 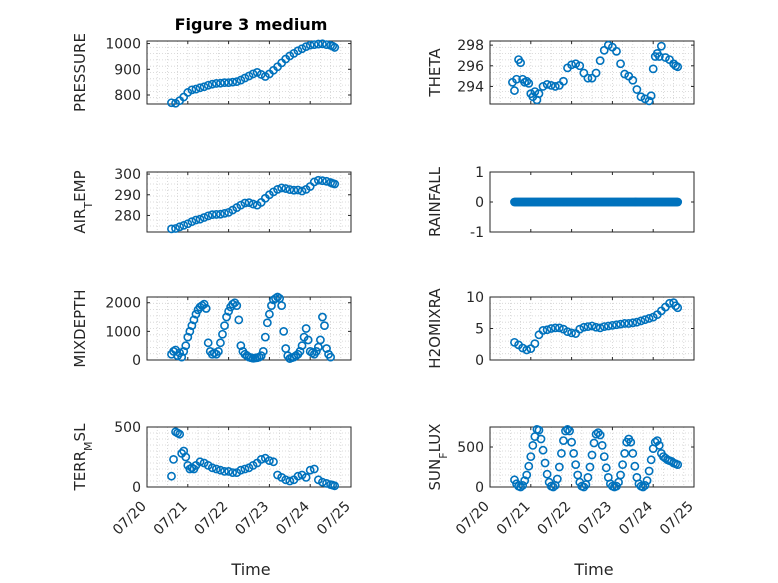 What do you see at coordinates (479, 361) in the screenshot?
I see `y-tick-label: 0` at bounding box center [479, 361].